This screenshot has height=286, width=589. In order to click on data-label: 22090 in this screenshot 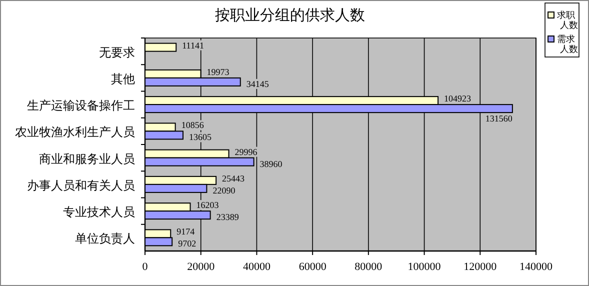, I will do `click(224, 190)`.